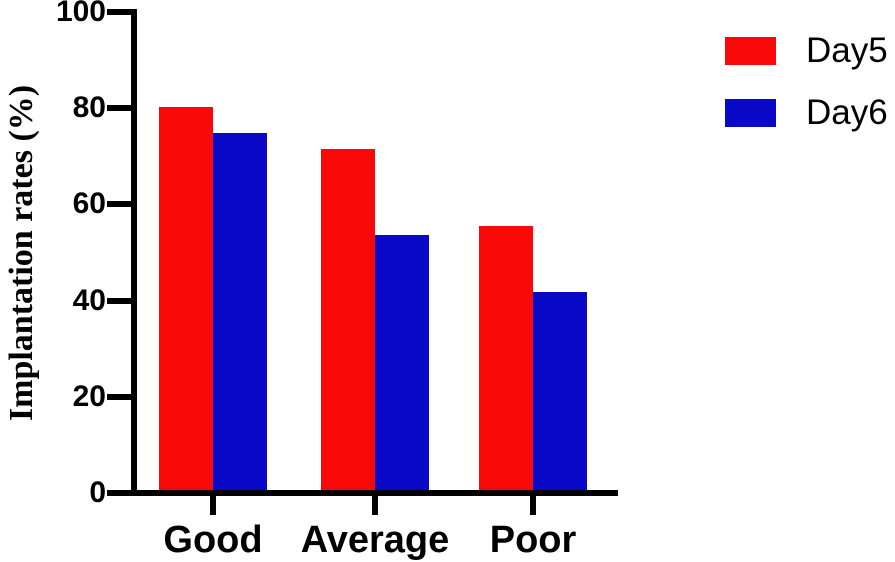  I want to click on bar-day5-poor, so click(506, 357).